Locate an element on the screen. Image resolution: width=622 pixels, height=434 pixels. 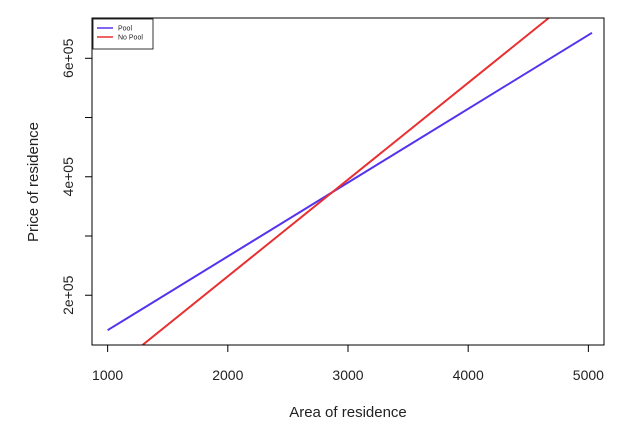
legend-label: No Pool is located at coordinates (130, 38).